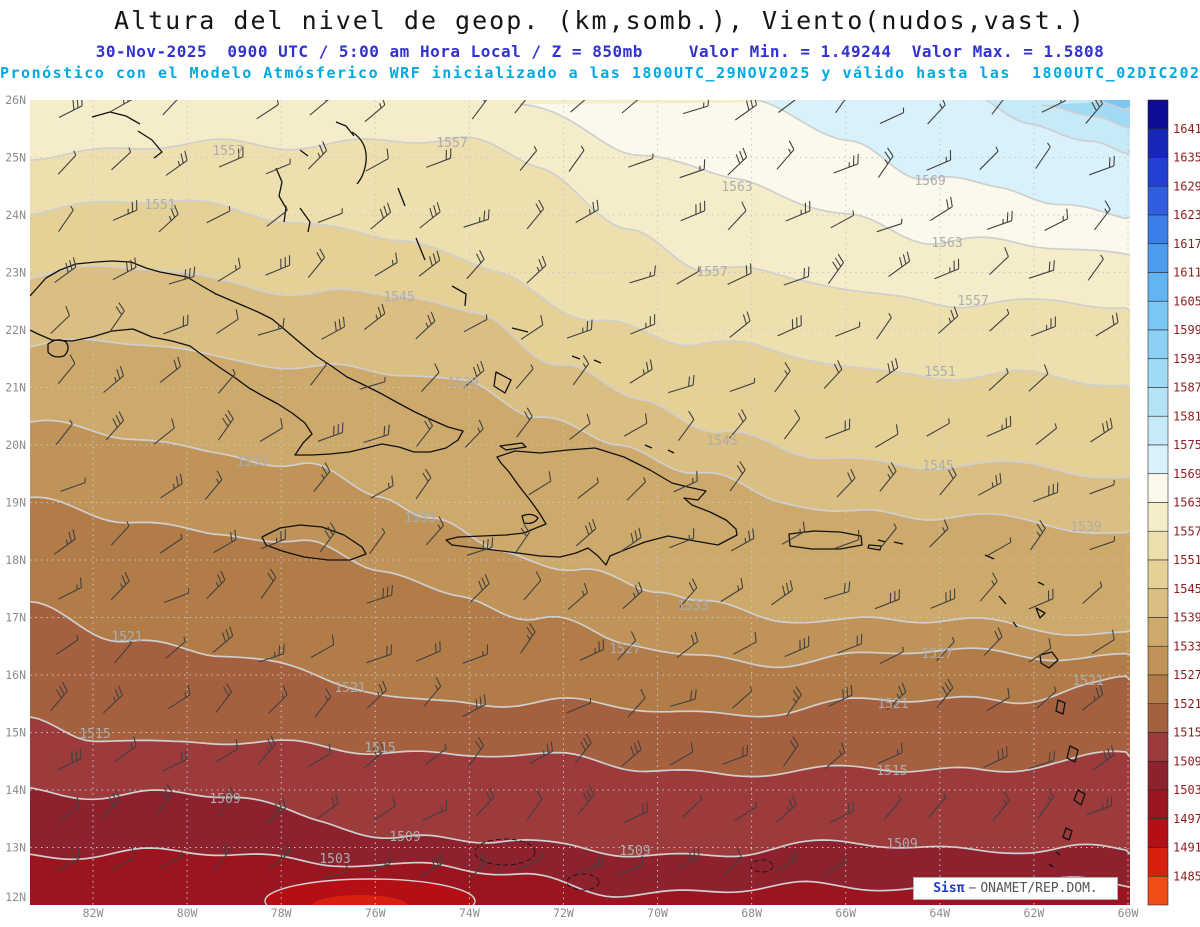 This screenshot has width=1200, height=927. Describe the element at coordinates (1186, 503) in the screenshot. I see `colorbar-label: 1563` at that location.